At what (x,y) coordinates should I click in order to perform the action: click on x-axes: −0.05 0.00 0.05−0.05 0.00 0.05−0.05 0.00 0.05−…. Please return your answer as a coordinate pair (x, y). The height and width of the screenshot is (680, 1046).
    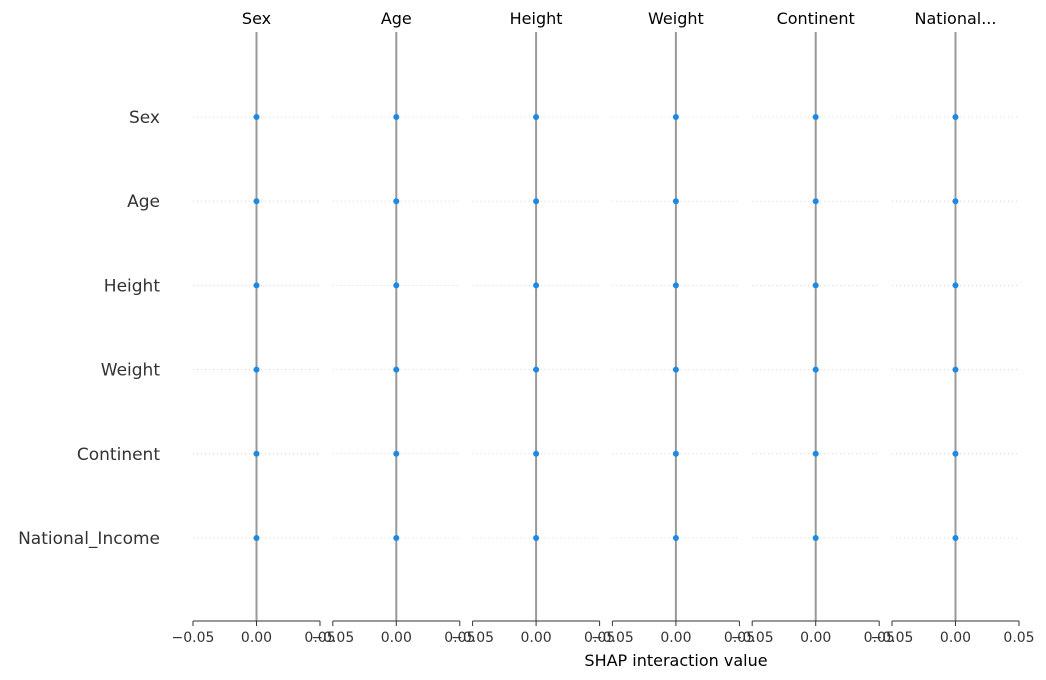
    Looking at the image, I should click on (603, 633).